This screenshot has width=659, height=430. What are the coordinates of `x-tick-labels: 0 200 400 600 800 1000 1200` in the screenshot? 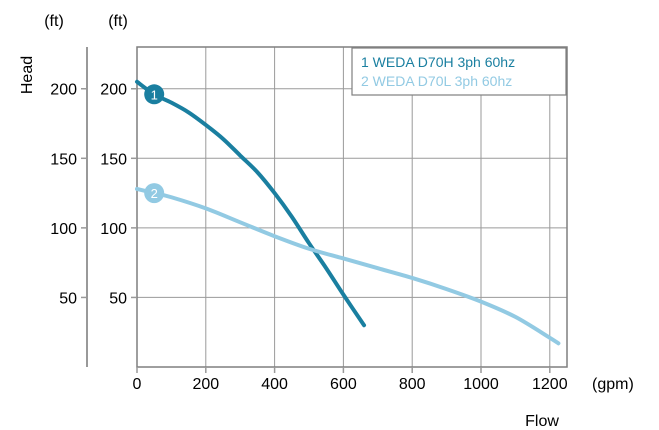 It's located at (350, 380).